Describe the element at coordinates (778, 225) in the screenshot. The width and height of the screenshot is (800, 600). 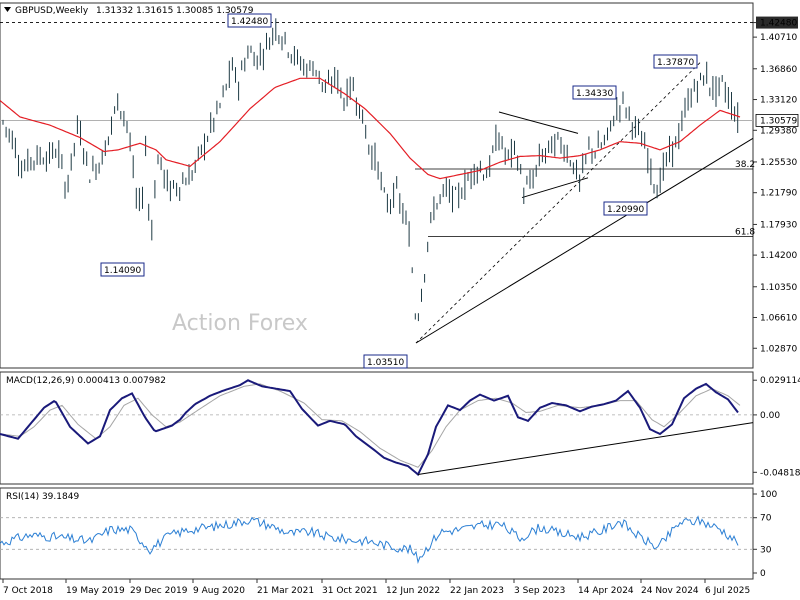
I see `price-tick-label: 1.17930` at that location.